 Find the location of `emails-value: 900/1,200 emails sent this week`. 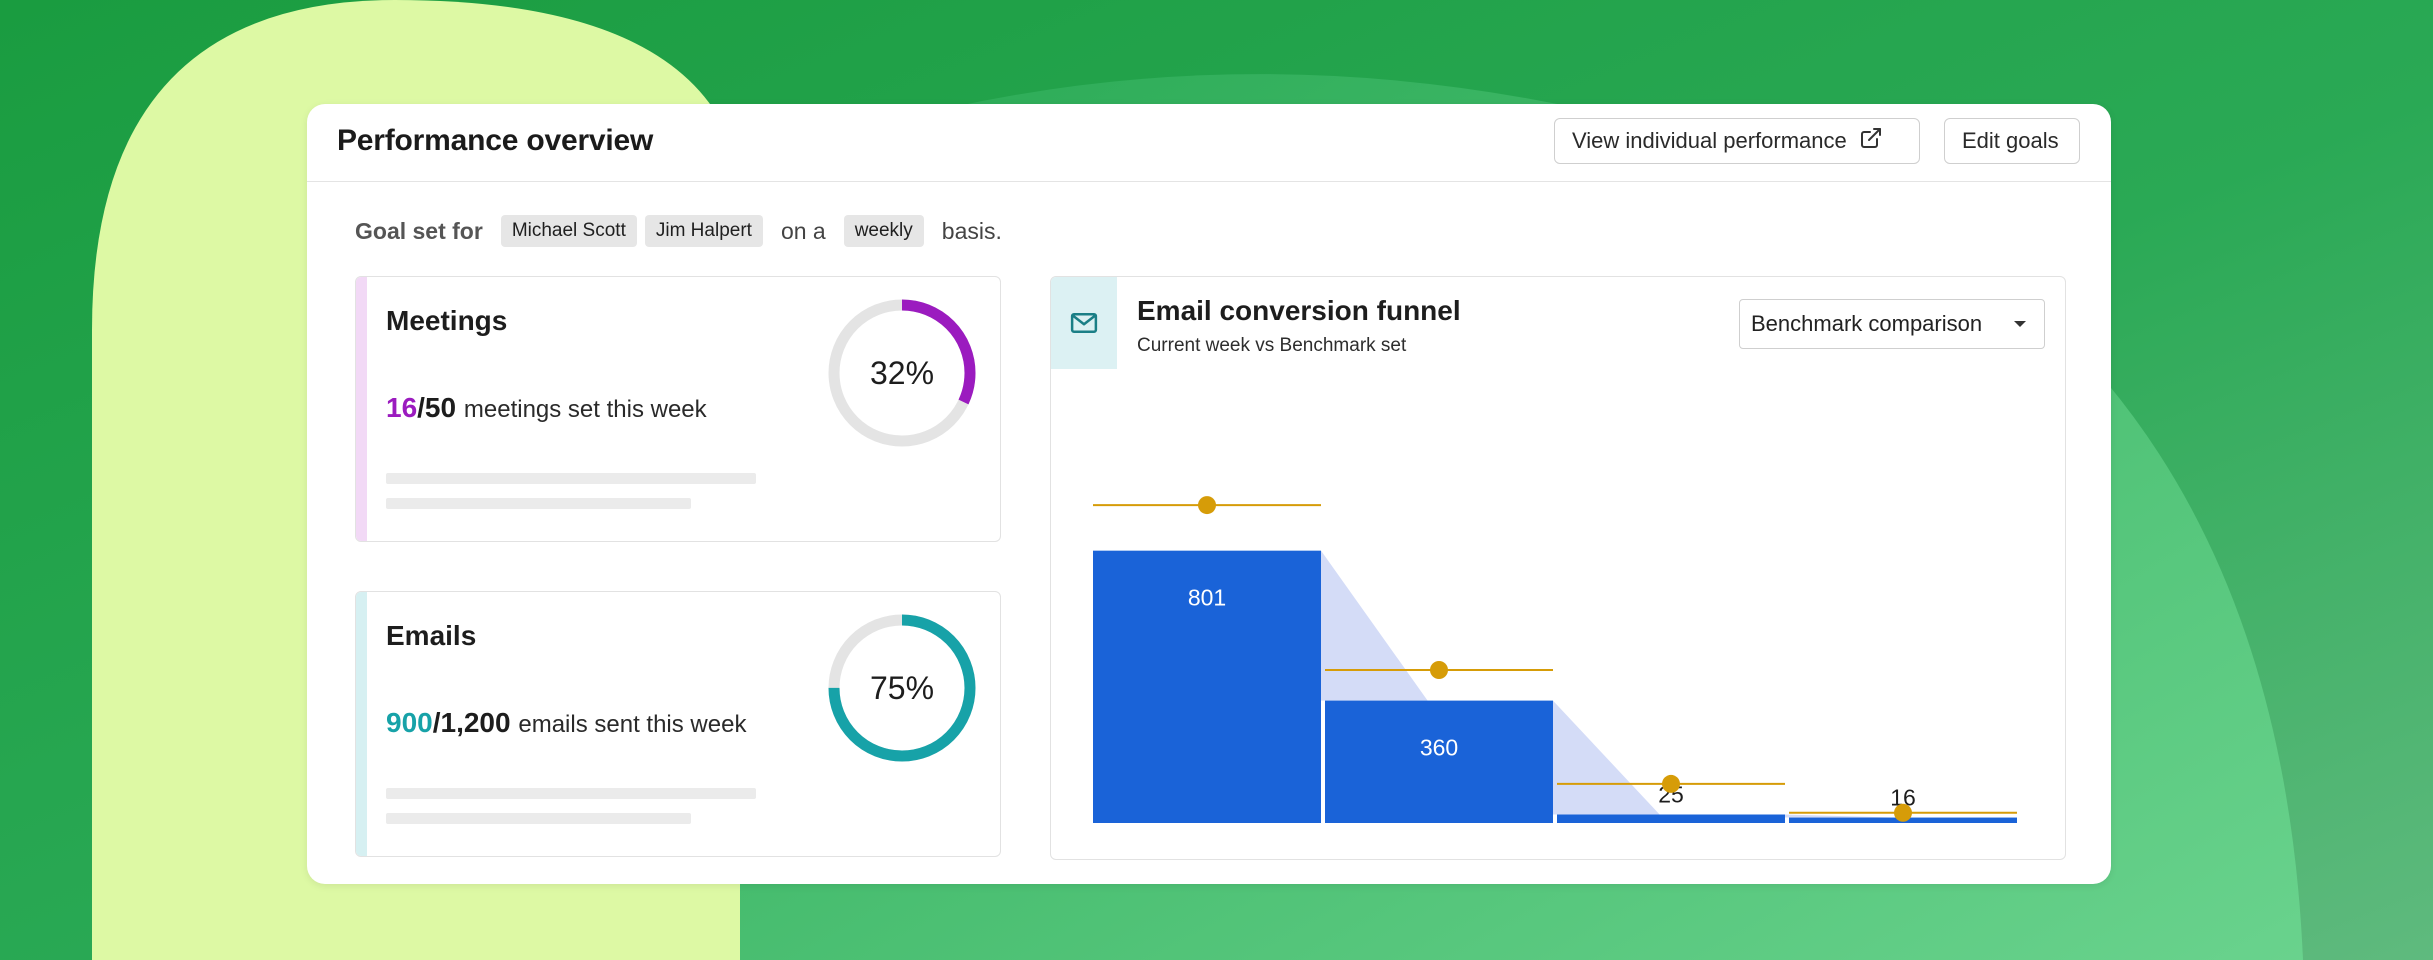

emails-value: 900/1,200 emails sent this week is located at coordinates (566, 723).